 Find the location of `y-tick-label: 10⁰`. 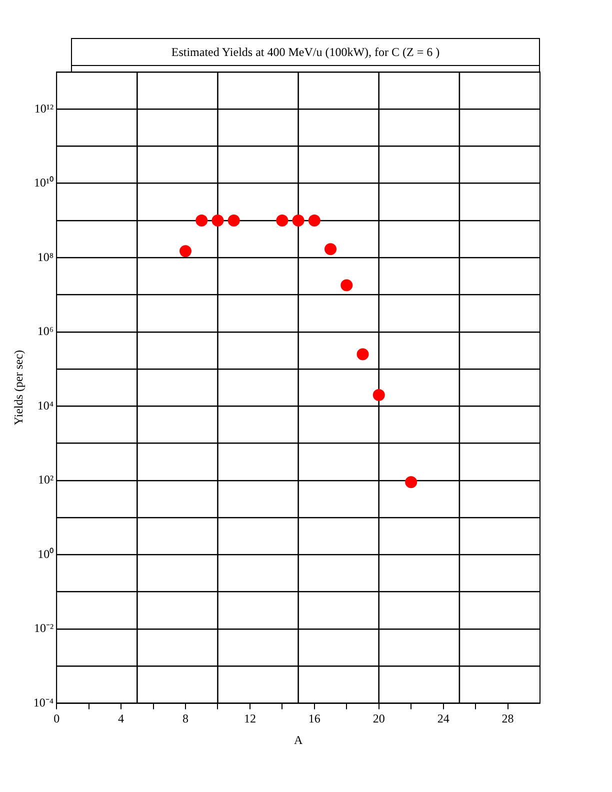

y-tick-label: 10⁰ is located at coordinates (46, 553).